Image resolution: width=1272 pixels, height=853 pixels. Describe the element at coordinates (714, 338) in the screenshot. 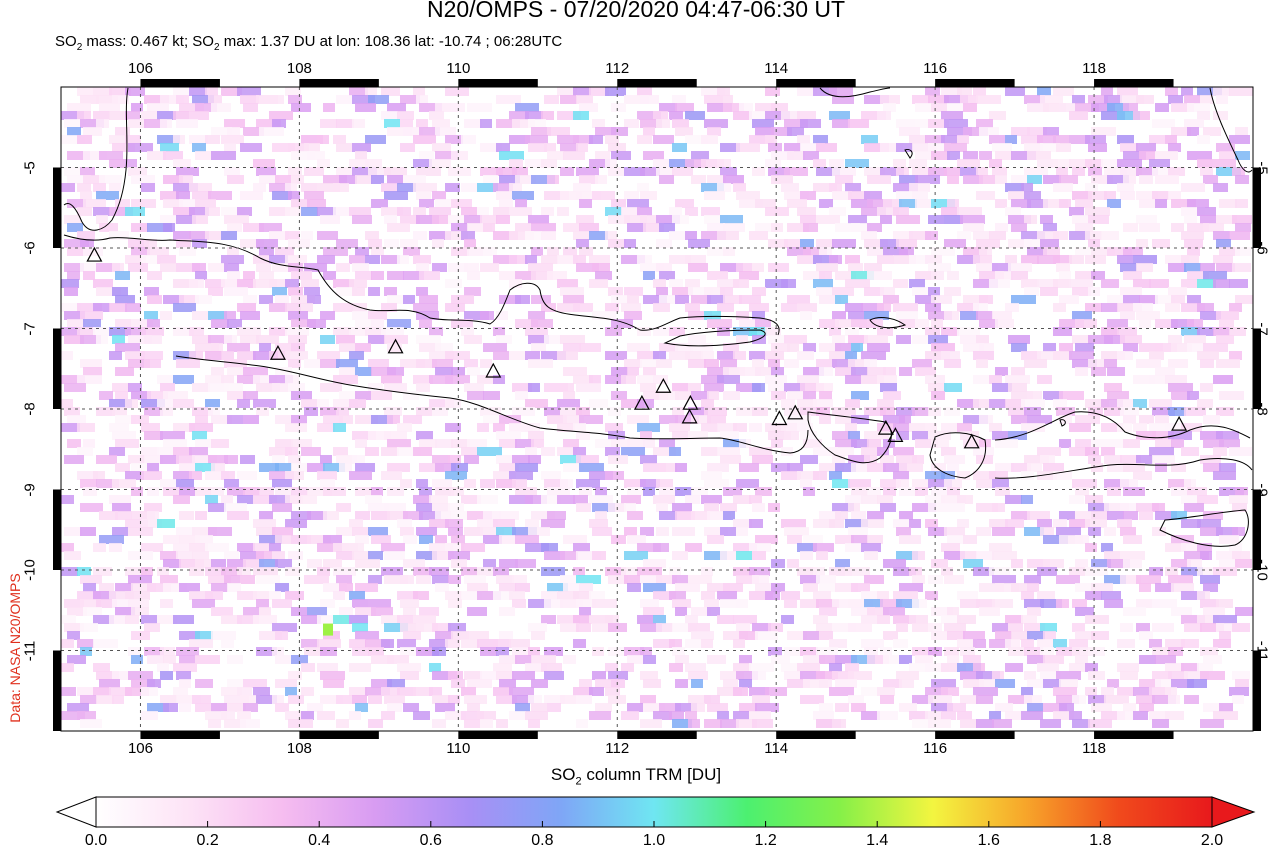

I see `coastline-madura` at that location.